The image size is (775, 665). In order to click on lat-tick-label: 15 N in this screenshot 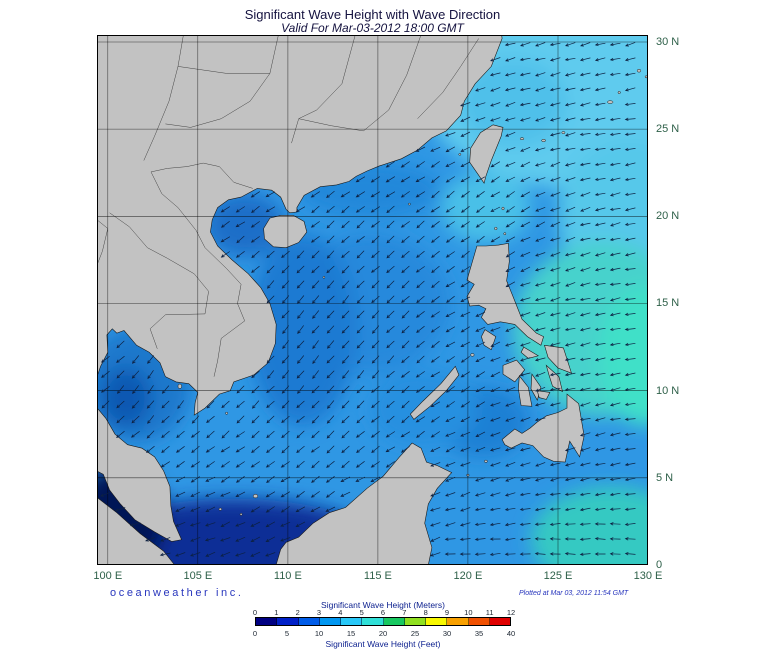, I will do `click(668, 303)`.